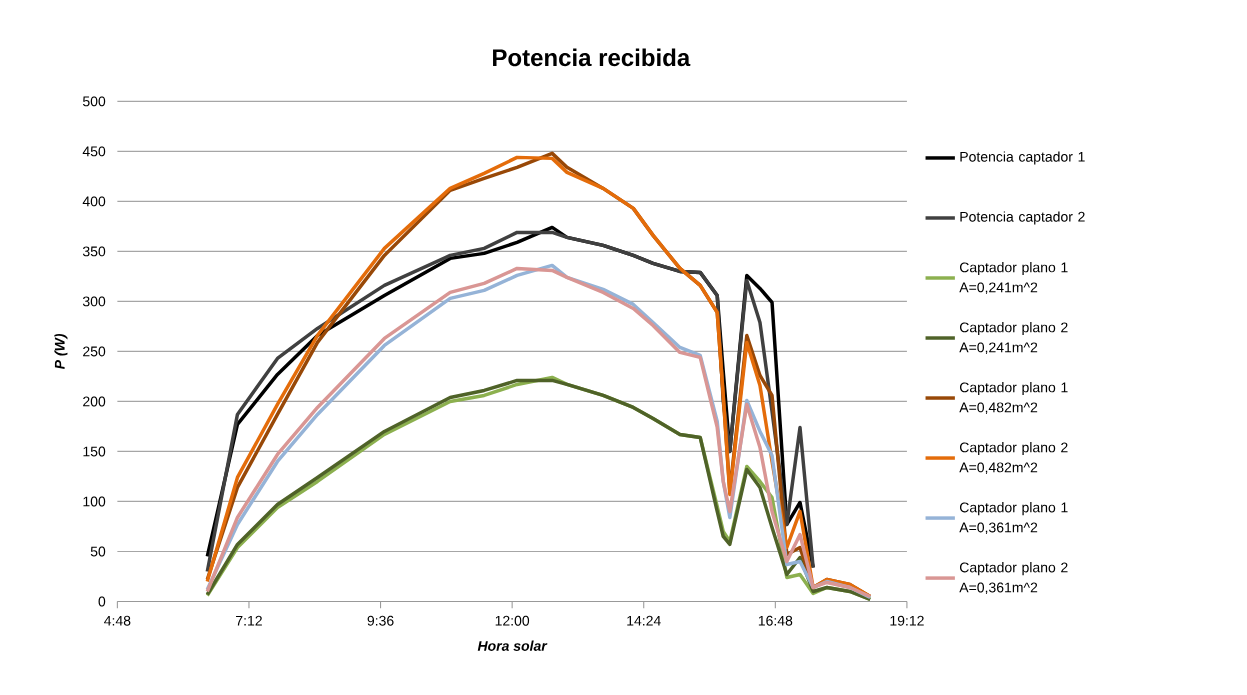 The height and width of the screenshot is (695, 1247). What do you see at coordinates (1022, 218) in the screenshot?
I see `legend-label: Potencia captador 2` at bounding box center [1022, 218].